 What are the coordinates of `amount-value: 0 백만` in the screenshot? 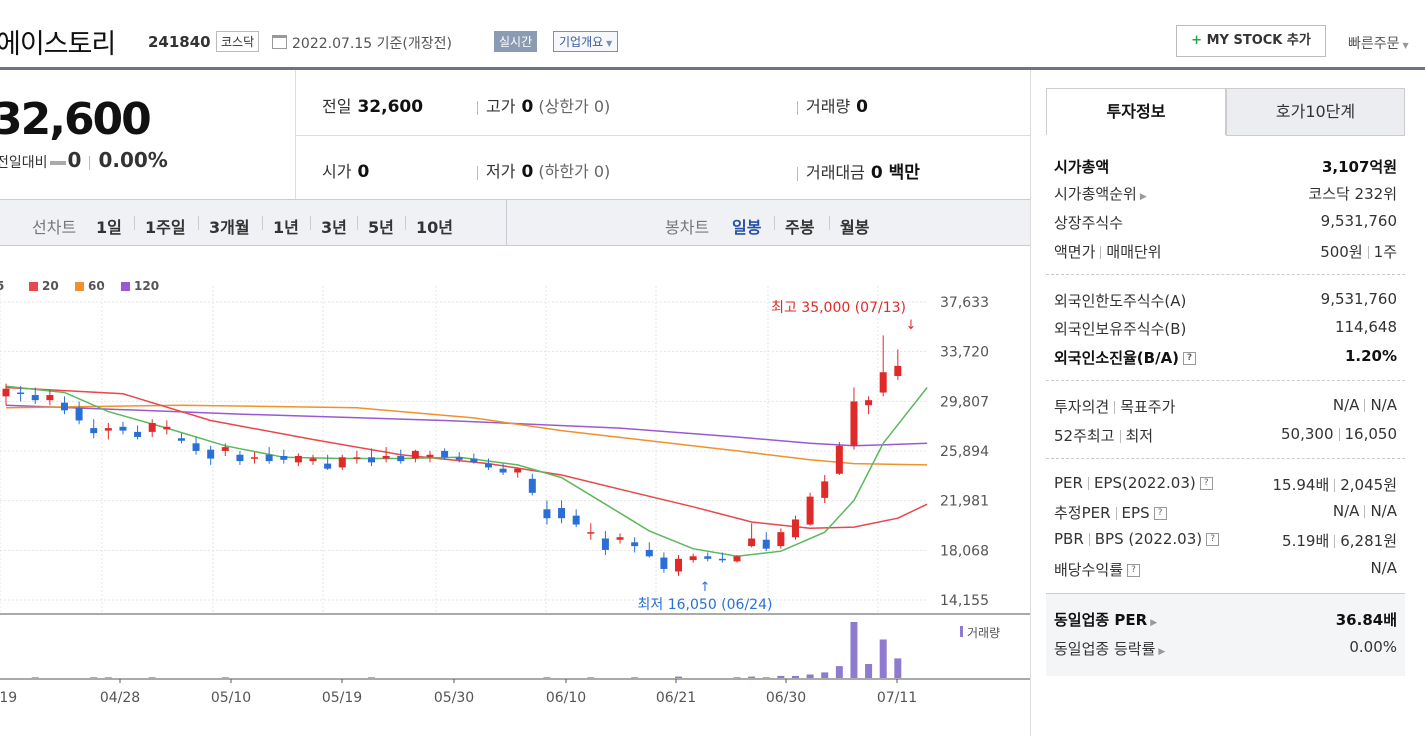 It's located at (895, 173).